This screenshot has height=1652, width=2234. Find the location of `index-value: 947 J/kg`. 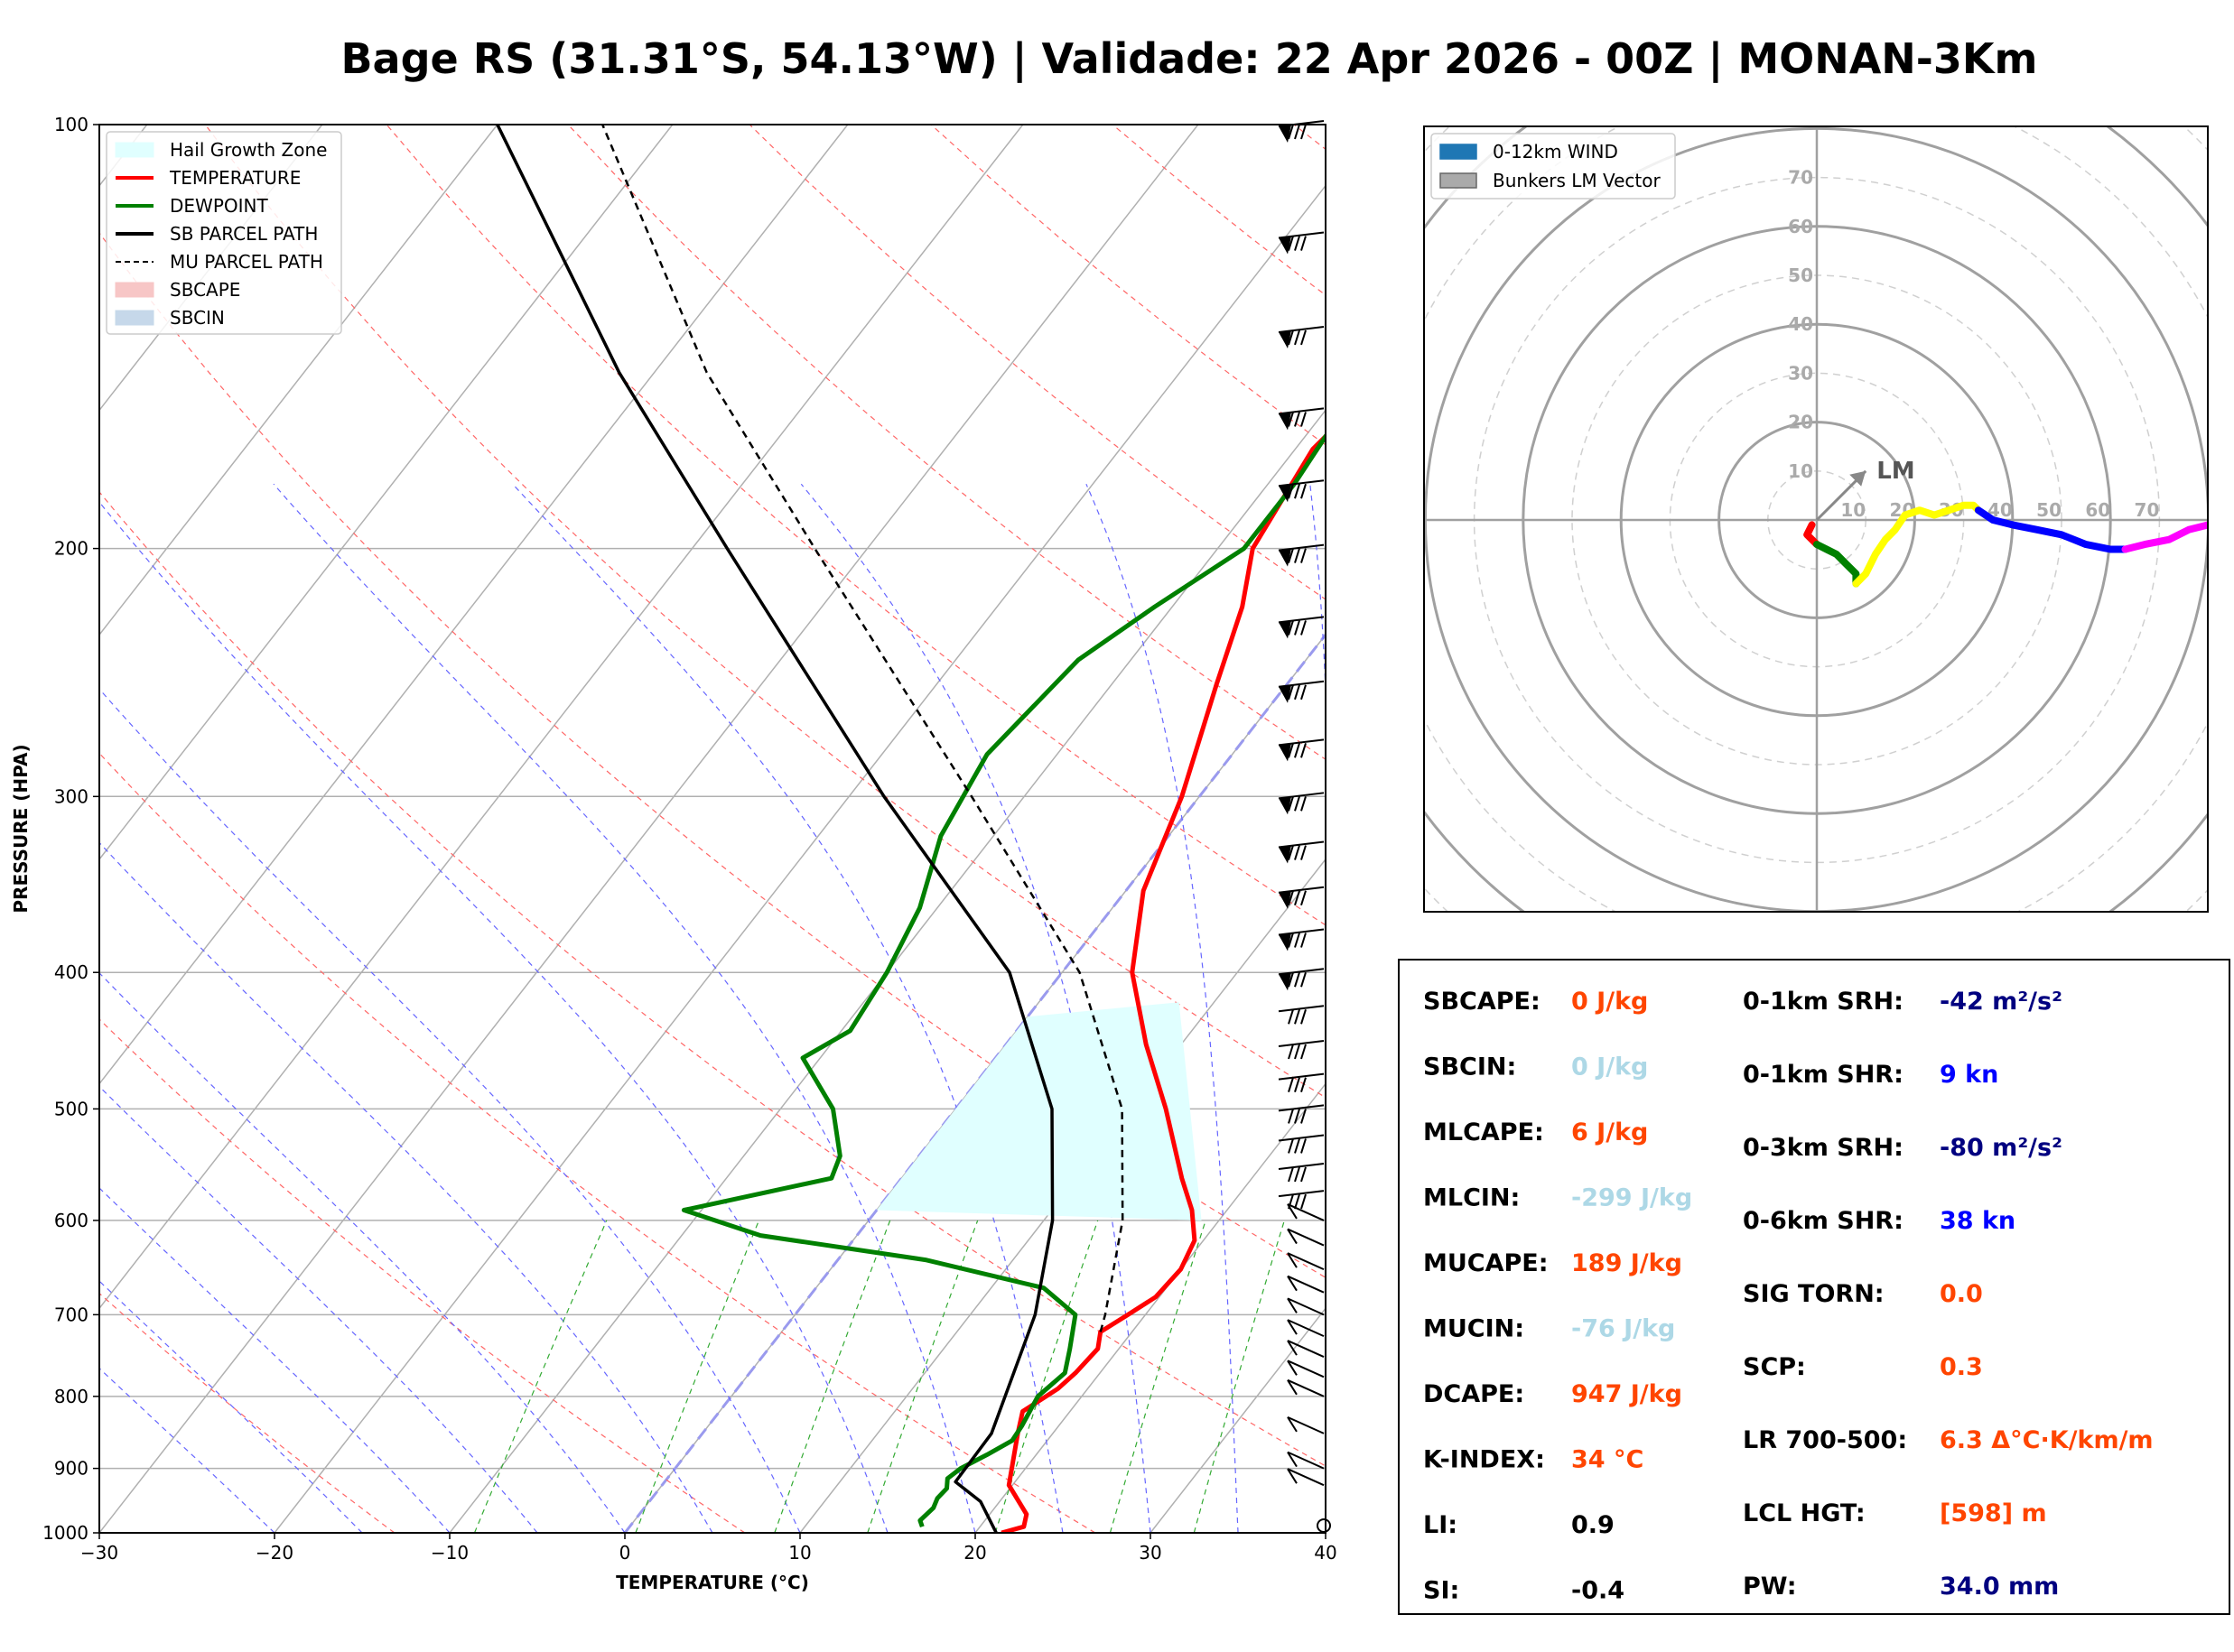

index-value: 947 J/kg is located at coordinates (1626, 1394).